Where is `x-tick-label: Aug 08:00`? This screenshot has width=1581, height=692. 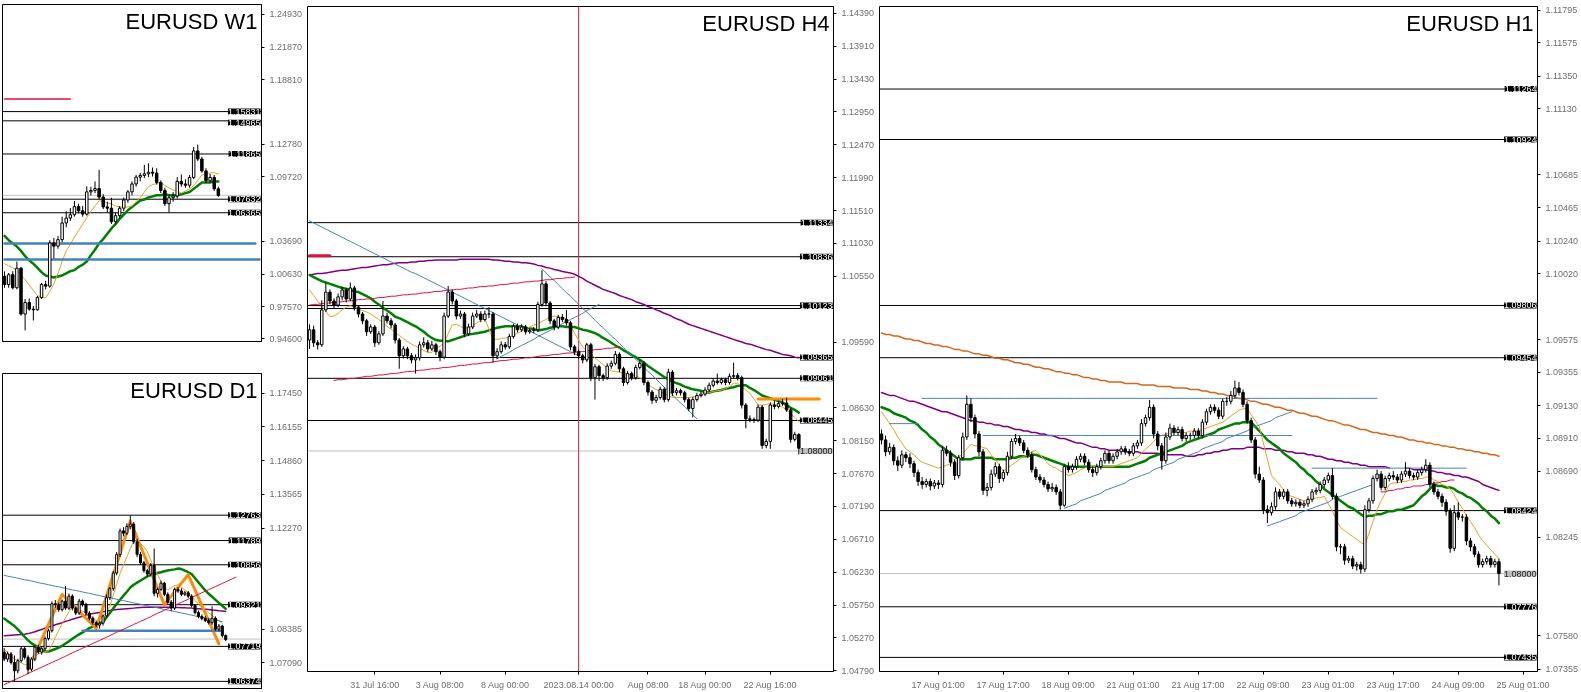 x-tick-label: Aug 08:00 is located at coordinates (648, 684).